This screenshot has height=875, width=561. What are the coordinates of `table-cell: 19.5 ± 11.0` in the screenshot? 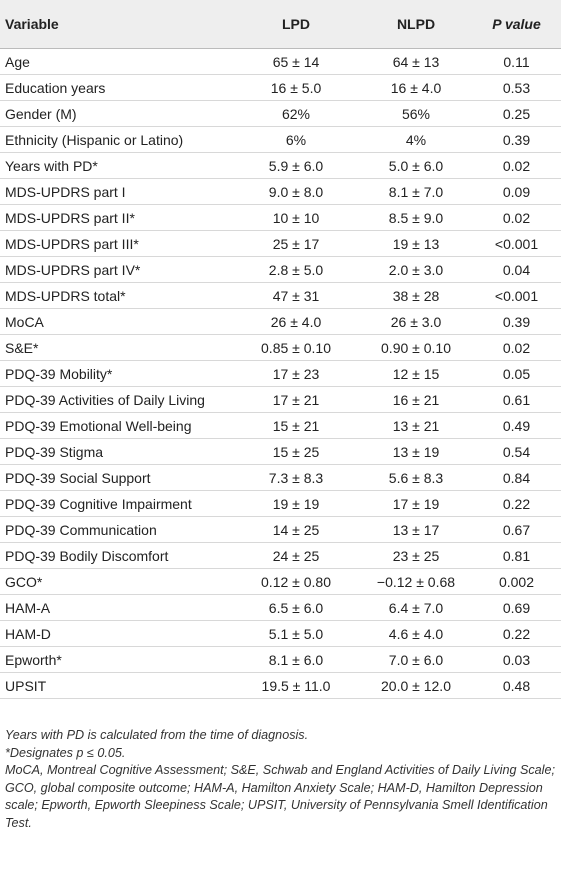 It's located at (296, 685).